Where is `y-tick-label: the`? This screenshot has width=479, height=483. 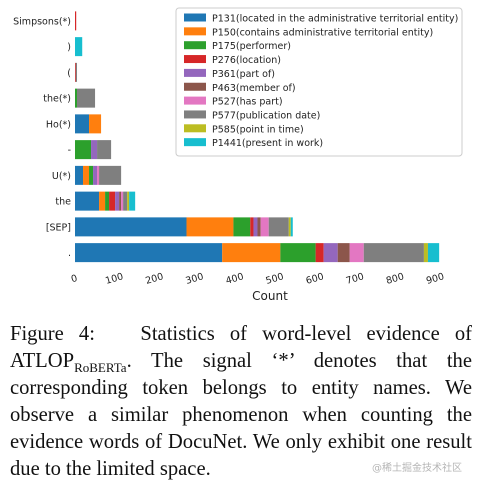
y-tick-label: the is located at coordinates (63, 202).